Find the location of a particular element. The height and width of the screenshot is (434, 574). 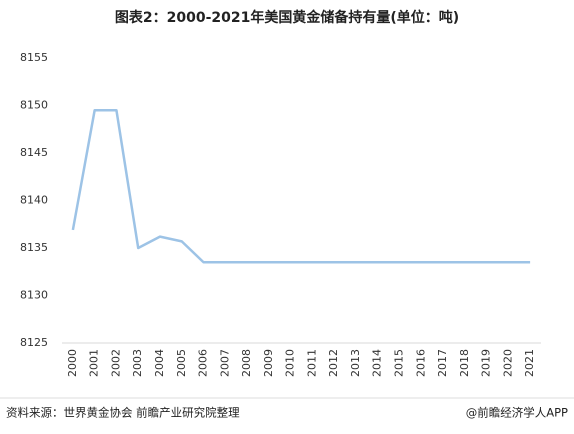

y-tick-label: 8125 is located at coordinates (34, 342).